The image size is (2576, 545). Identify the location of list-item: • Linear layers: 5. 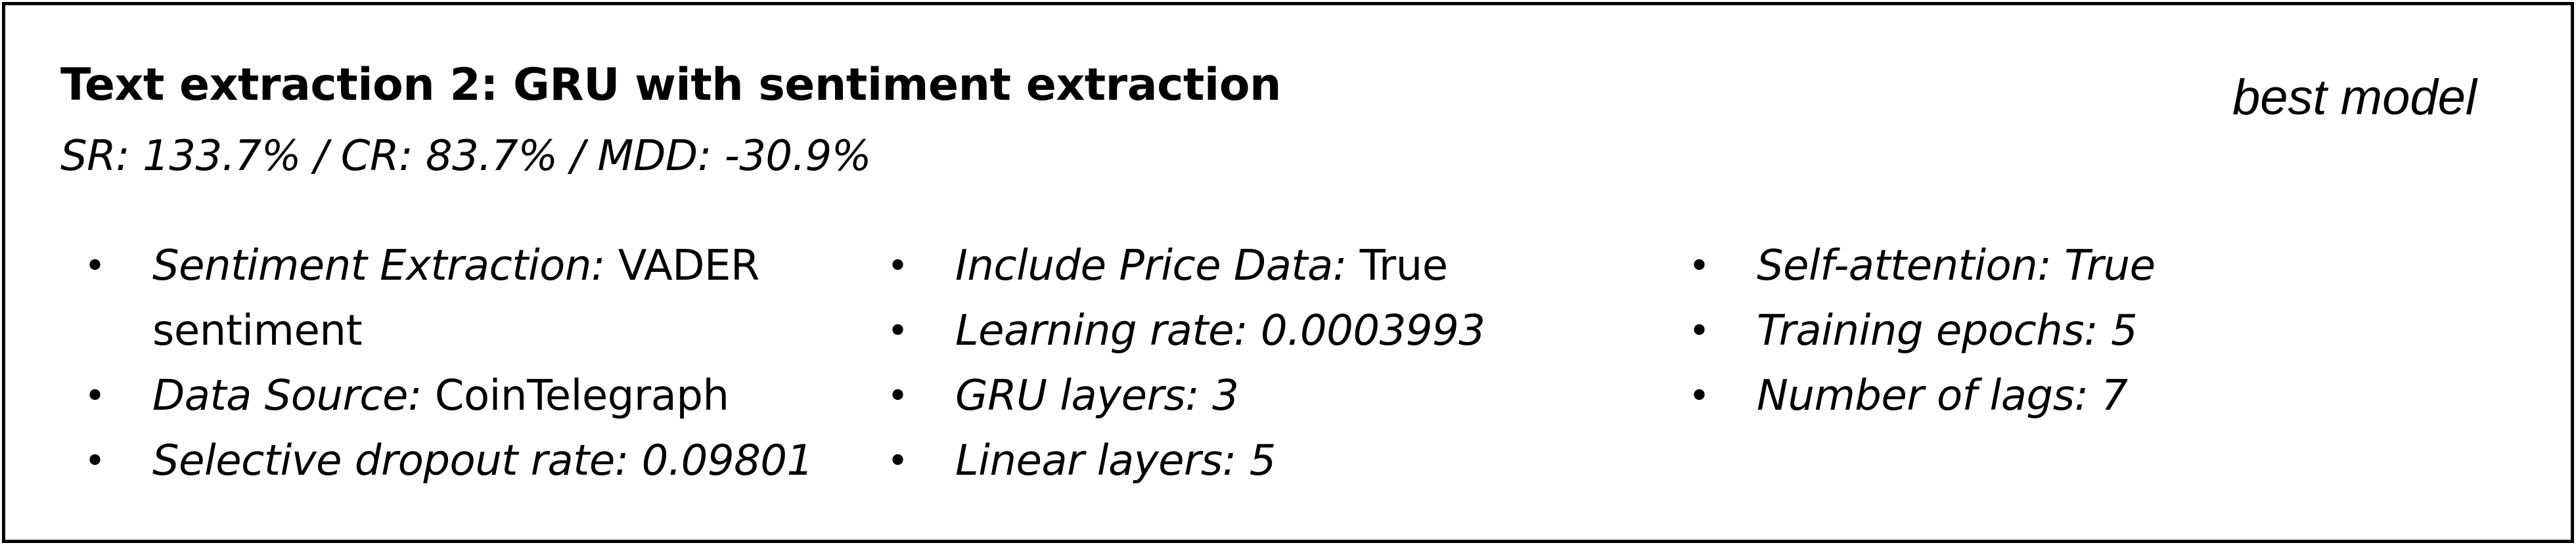
(1268, 461).